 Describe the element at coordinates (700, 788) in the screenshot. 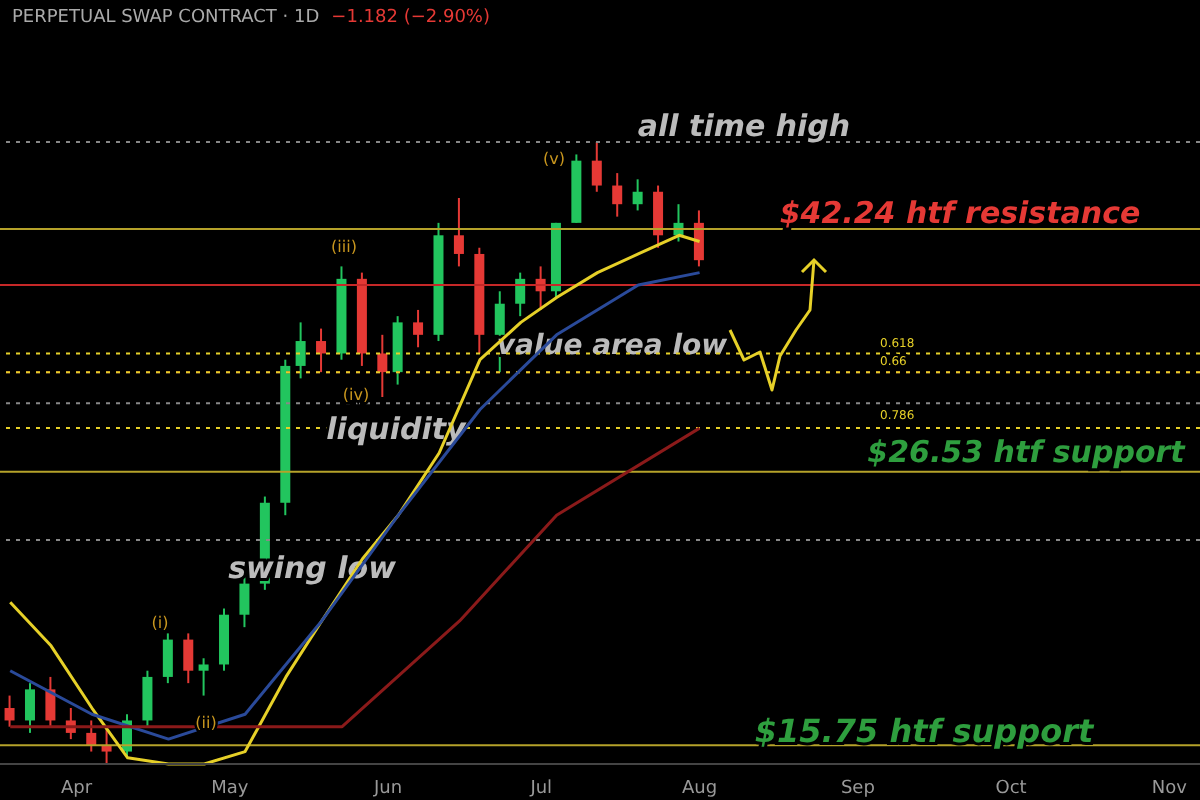

I see `x-tick-label: Aug` at that location.